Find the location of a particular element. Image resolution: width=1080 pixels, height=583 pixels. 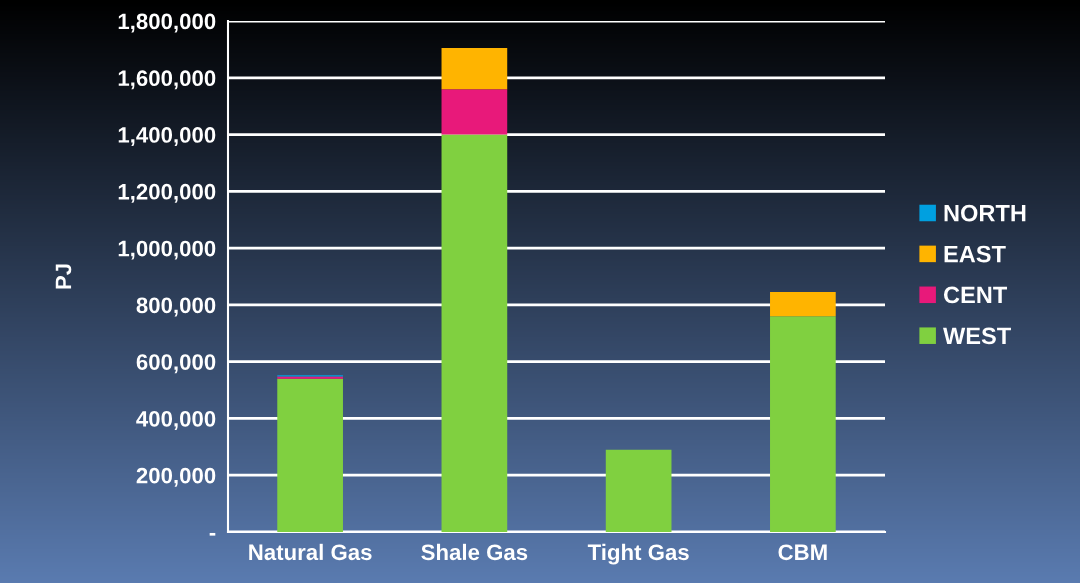

legend-label: CENT is located at coordinates (975, 295).